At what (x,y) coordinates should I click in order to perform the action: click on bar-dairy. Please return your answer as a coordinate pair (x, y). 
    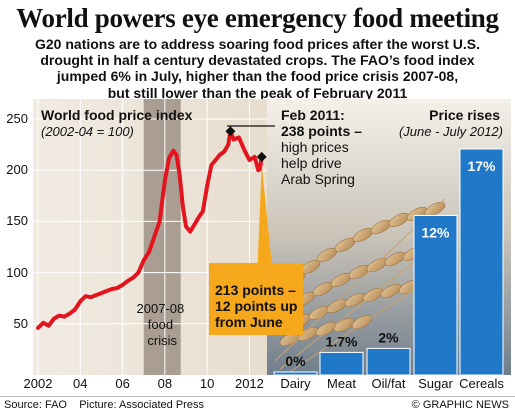
    Looking at the image, I should click on (295, 373).